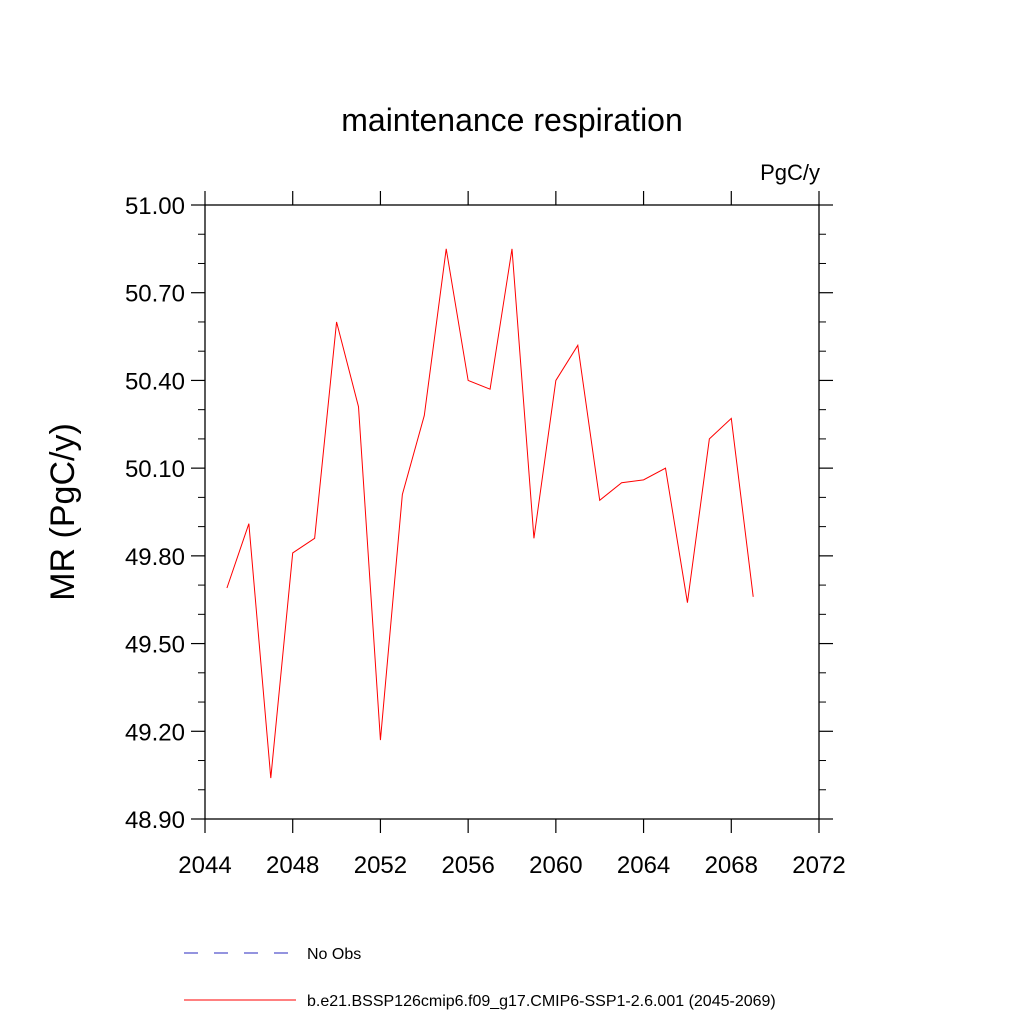  What do you see at coordinates (643, 865) in the screenshot?
I see `x-tick-label: 2064` at bounding box center [643, 865].